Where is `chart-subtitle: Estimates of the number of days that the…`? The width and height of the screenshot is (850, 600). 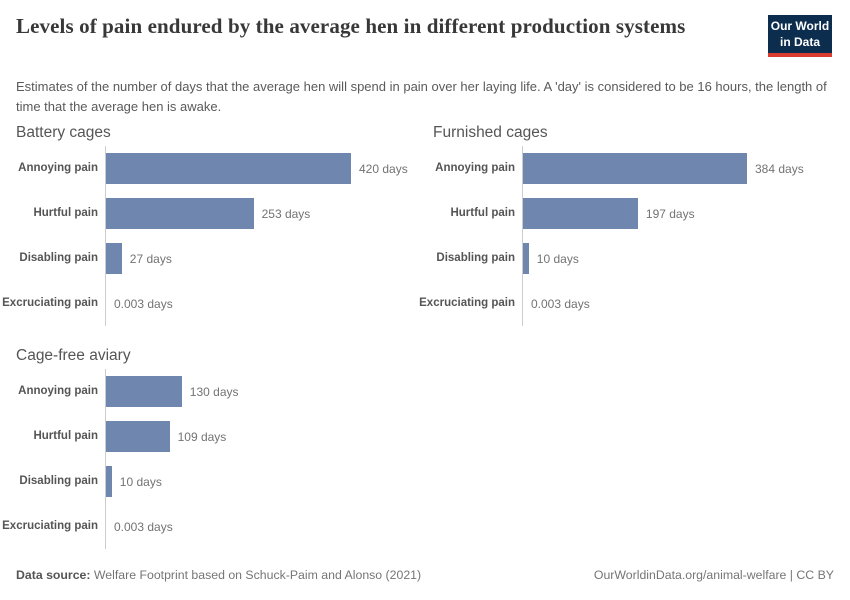 chart-subtitle: Estimates of the number of days that the… is located at coordinates (421, 97).